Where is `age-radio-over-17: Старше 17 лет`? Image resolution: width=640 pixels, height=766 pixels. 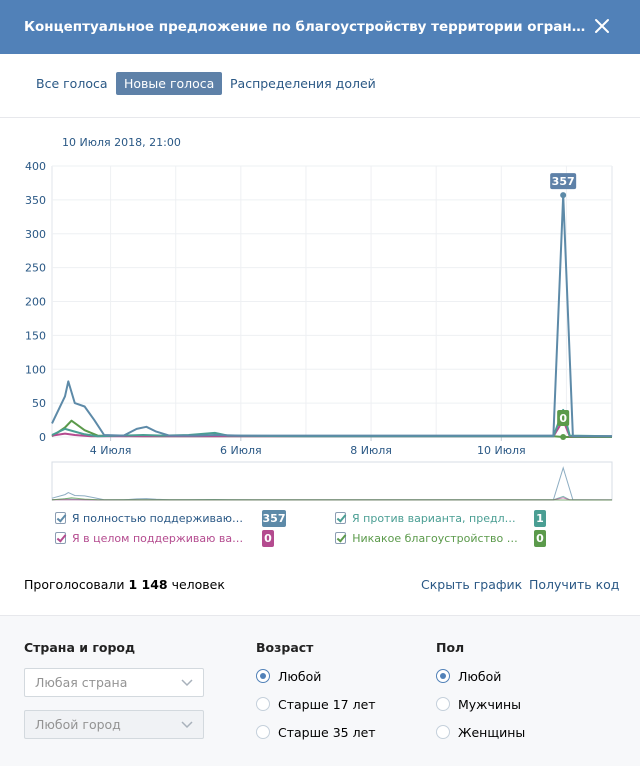 age-radio-over-17: Старше 17 лет is located at coordinates (316, 704).